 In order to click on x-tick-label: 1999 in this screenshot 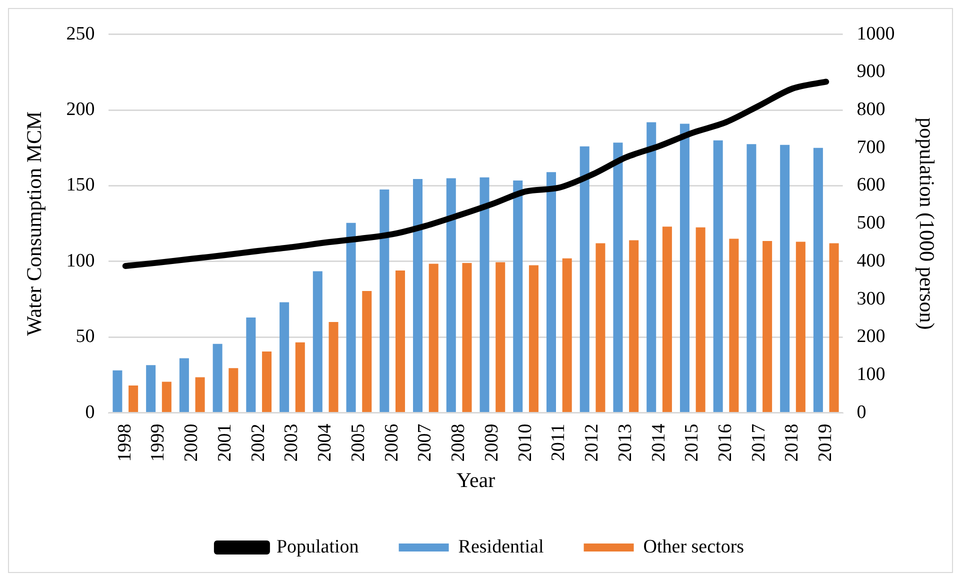, I will do `click(158, 443)`.